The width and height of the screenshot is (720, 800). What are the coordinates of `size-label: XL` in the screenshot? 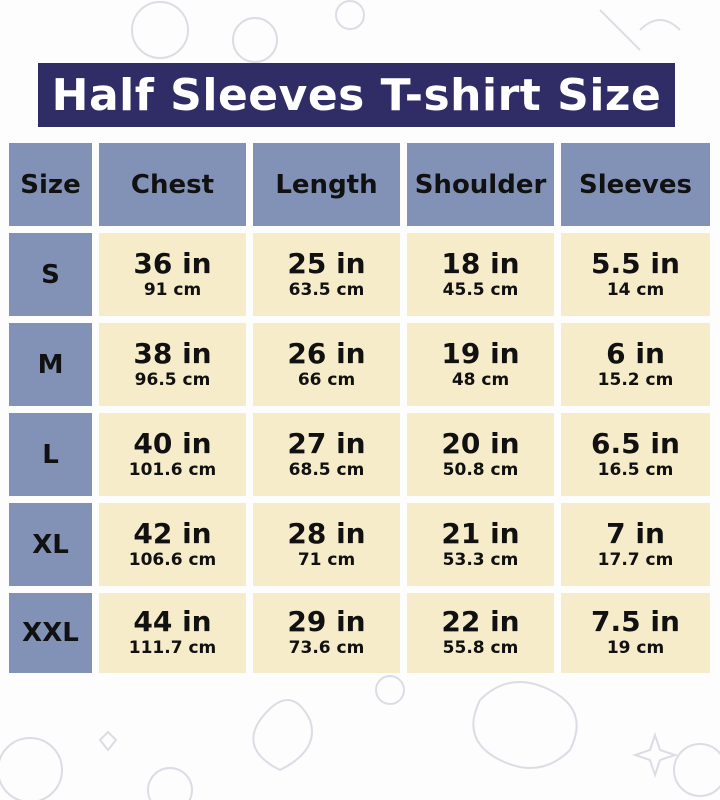 It's located at (50, 544).